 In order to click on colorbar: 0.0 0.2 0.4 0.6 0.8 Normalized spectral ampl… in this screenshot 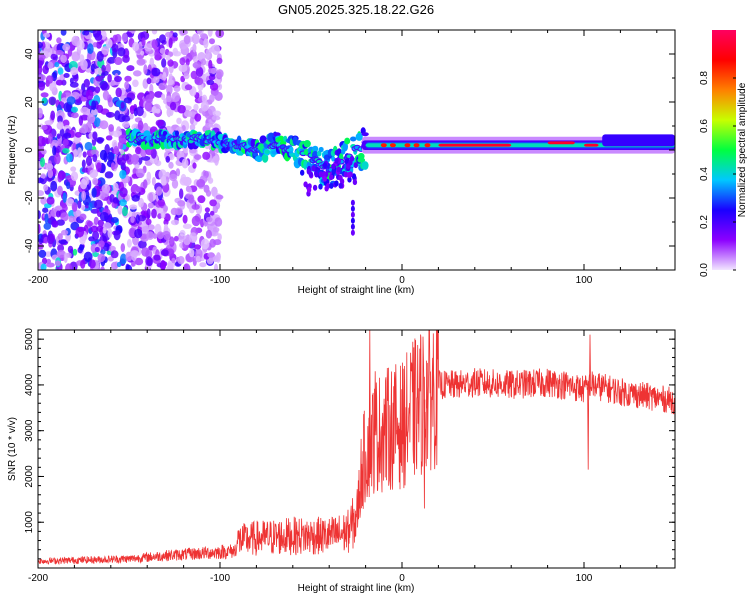, I will do `click(723, 153)`.